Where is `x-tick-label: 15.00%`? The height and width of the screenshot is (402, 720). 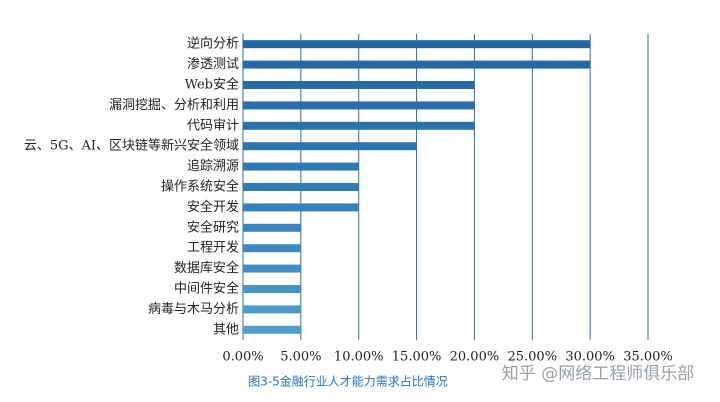 x-tick-label: 15.00% is located at coordinates (417, 357).